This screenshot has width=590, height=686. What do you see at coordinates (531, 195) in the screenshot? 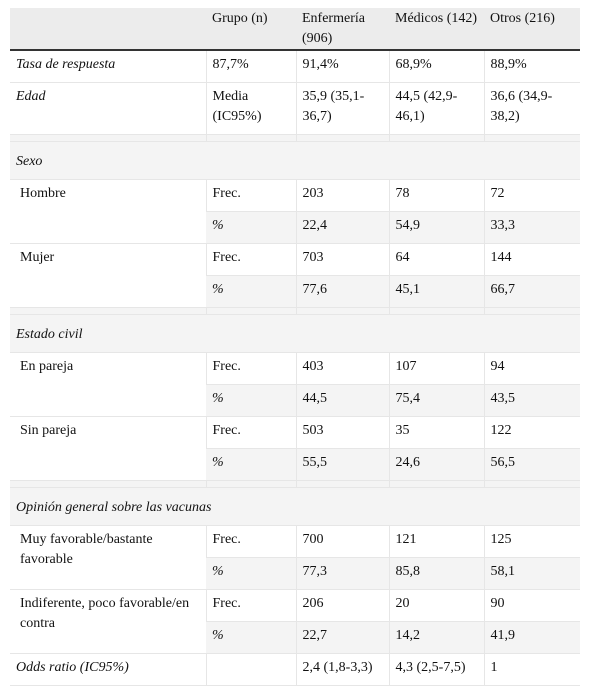
I see `cell-otros: 72` at bounding box center [531, 195].